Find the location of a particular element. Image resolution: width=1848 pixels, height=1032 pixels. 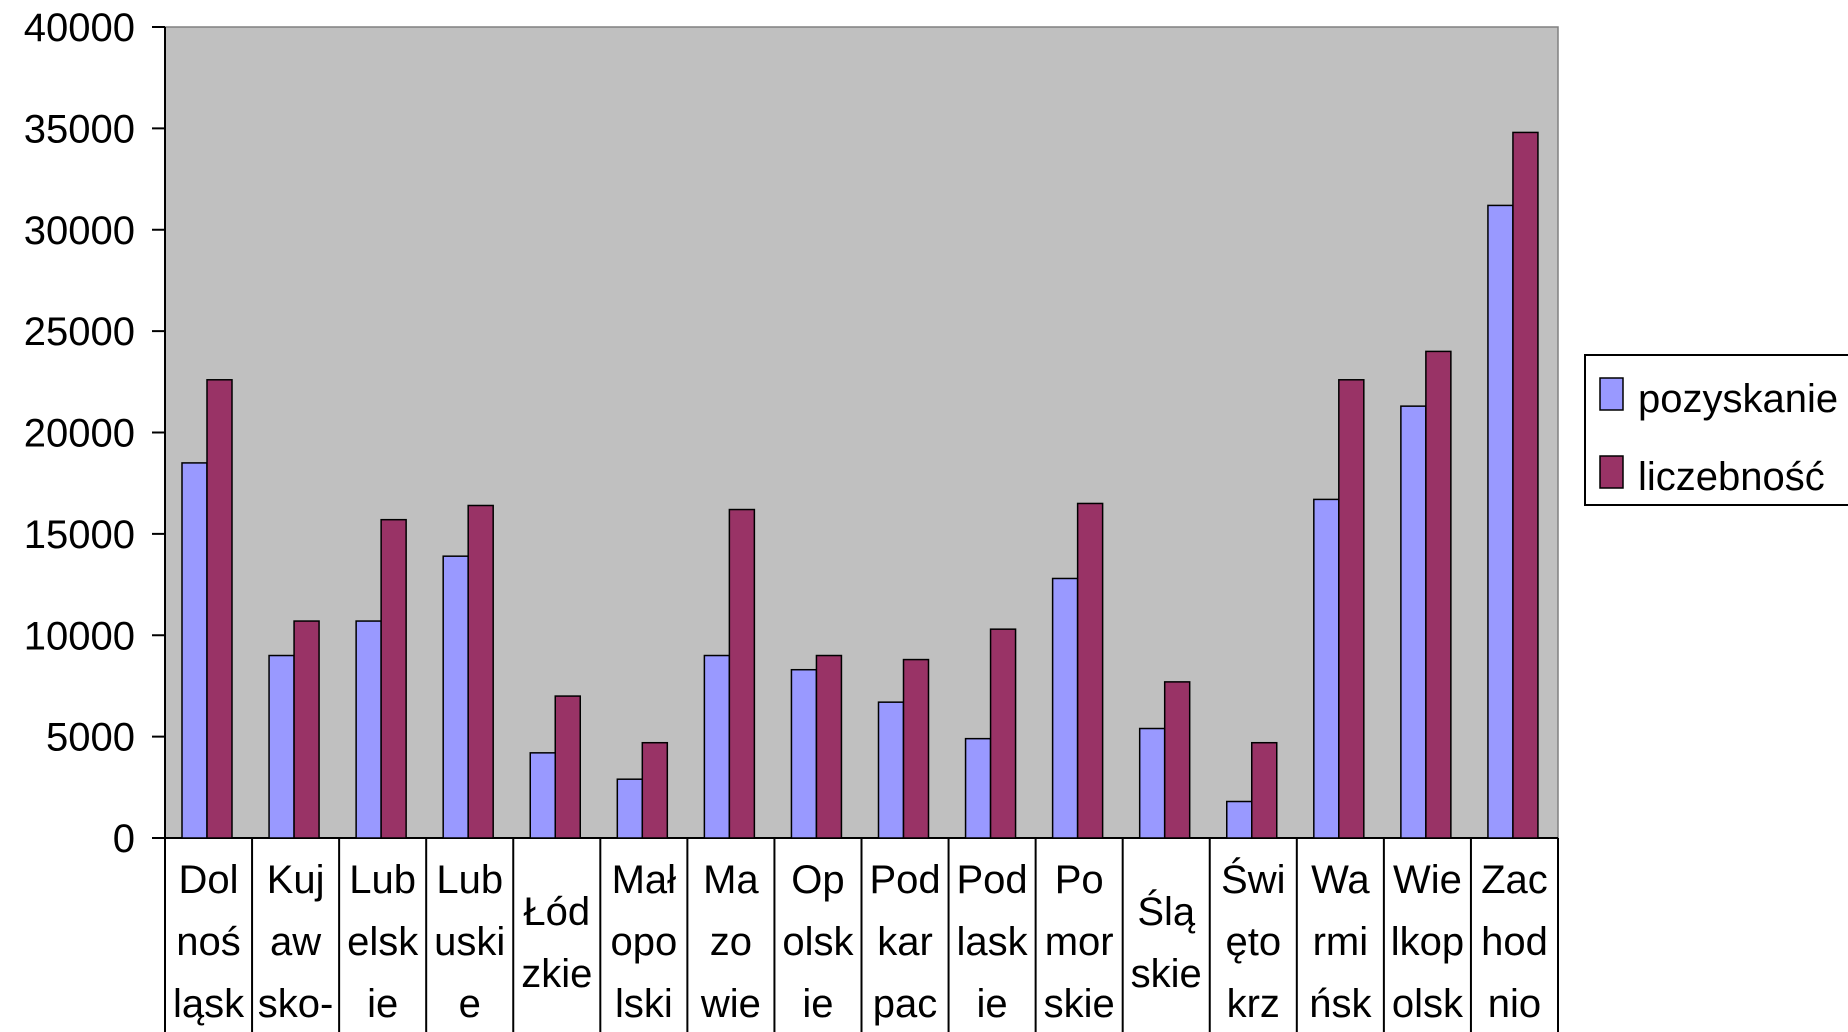

x-category-label: Wa rmi ńsk is located at coordinates (1340, 942).